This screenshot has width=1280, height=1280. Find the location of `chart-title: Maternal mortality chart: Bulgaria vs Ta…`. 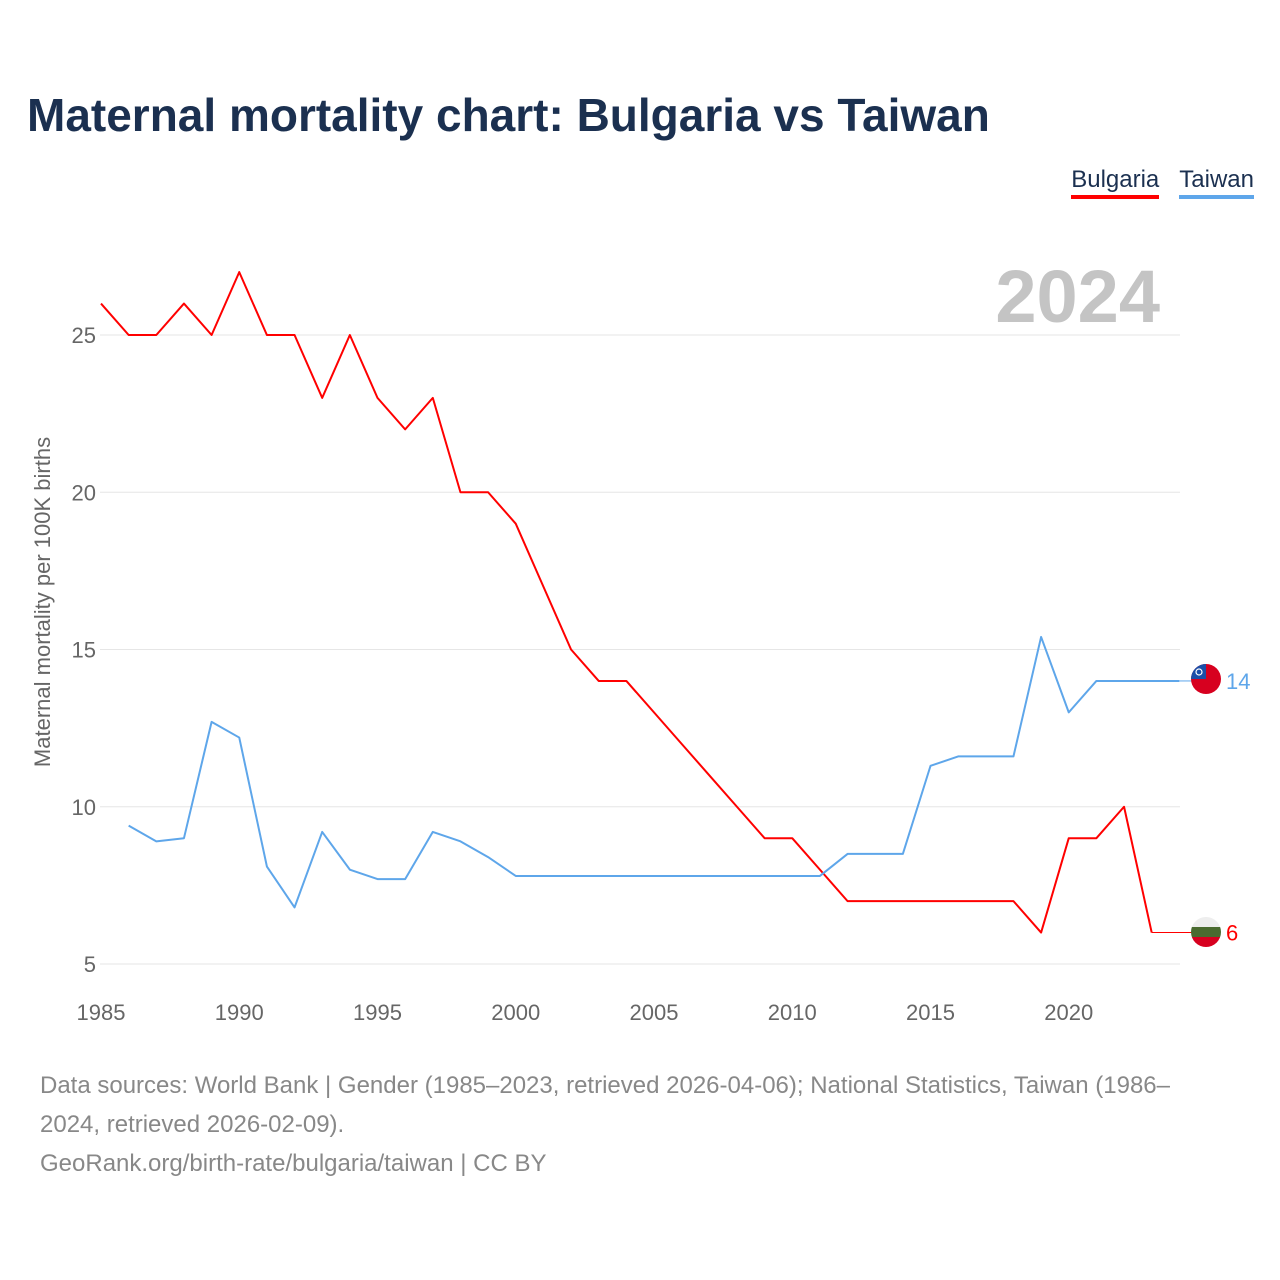

chart-title: Maternal mortality chart: Bulgaria vs Ta… is located at coordinates (508, 115).